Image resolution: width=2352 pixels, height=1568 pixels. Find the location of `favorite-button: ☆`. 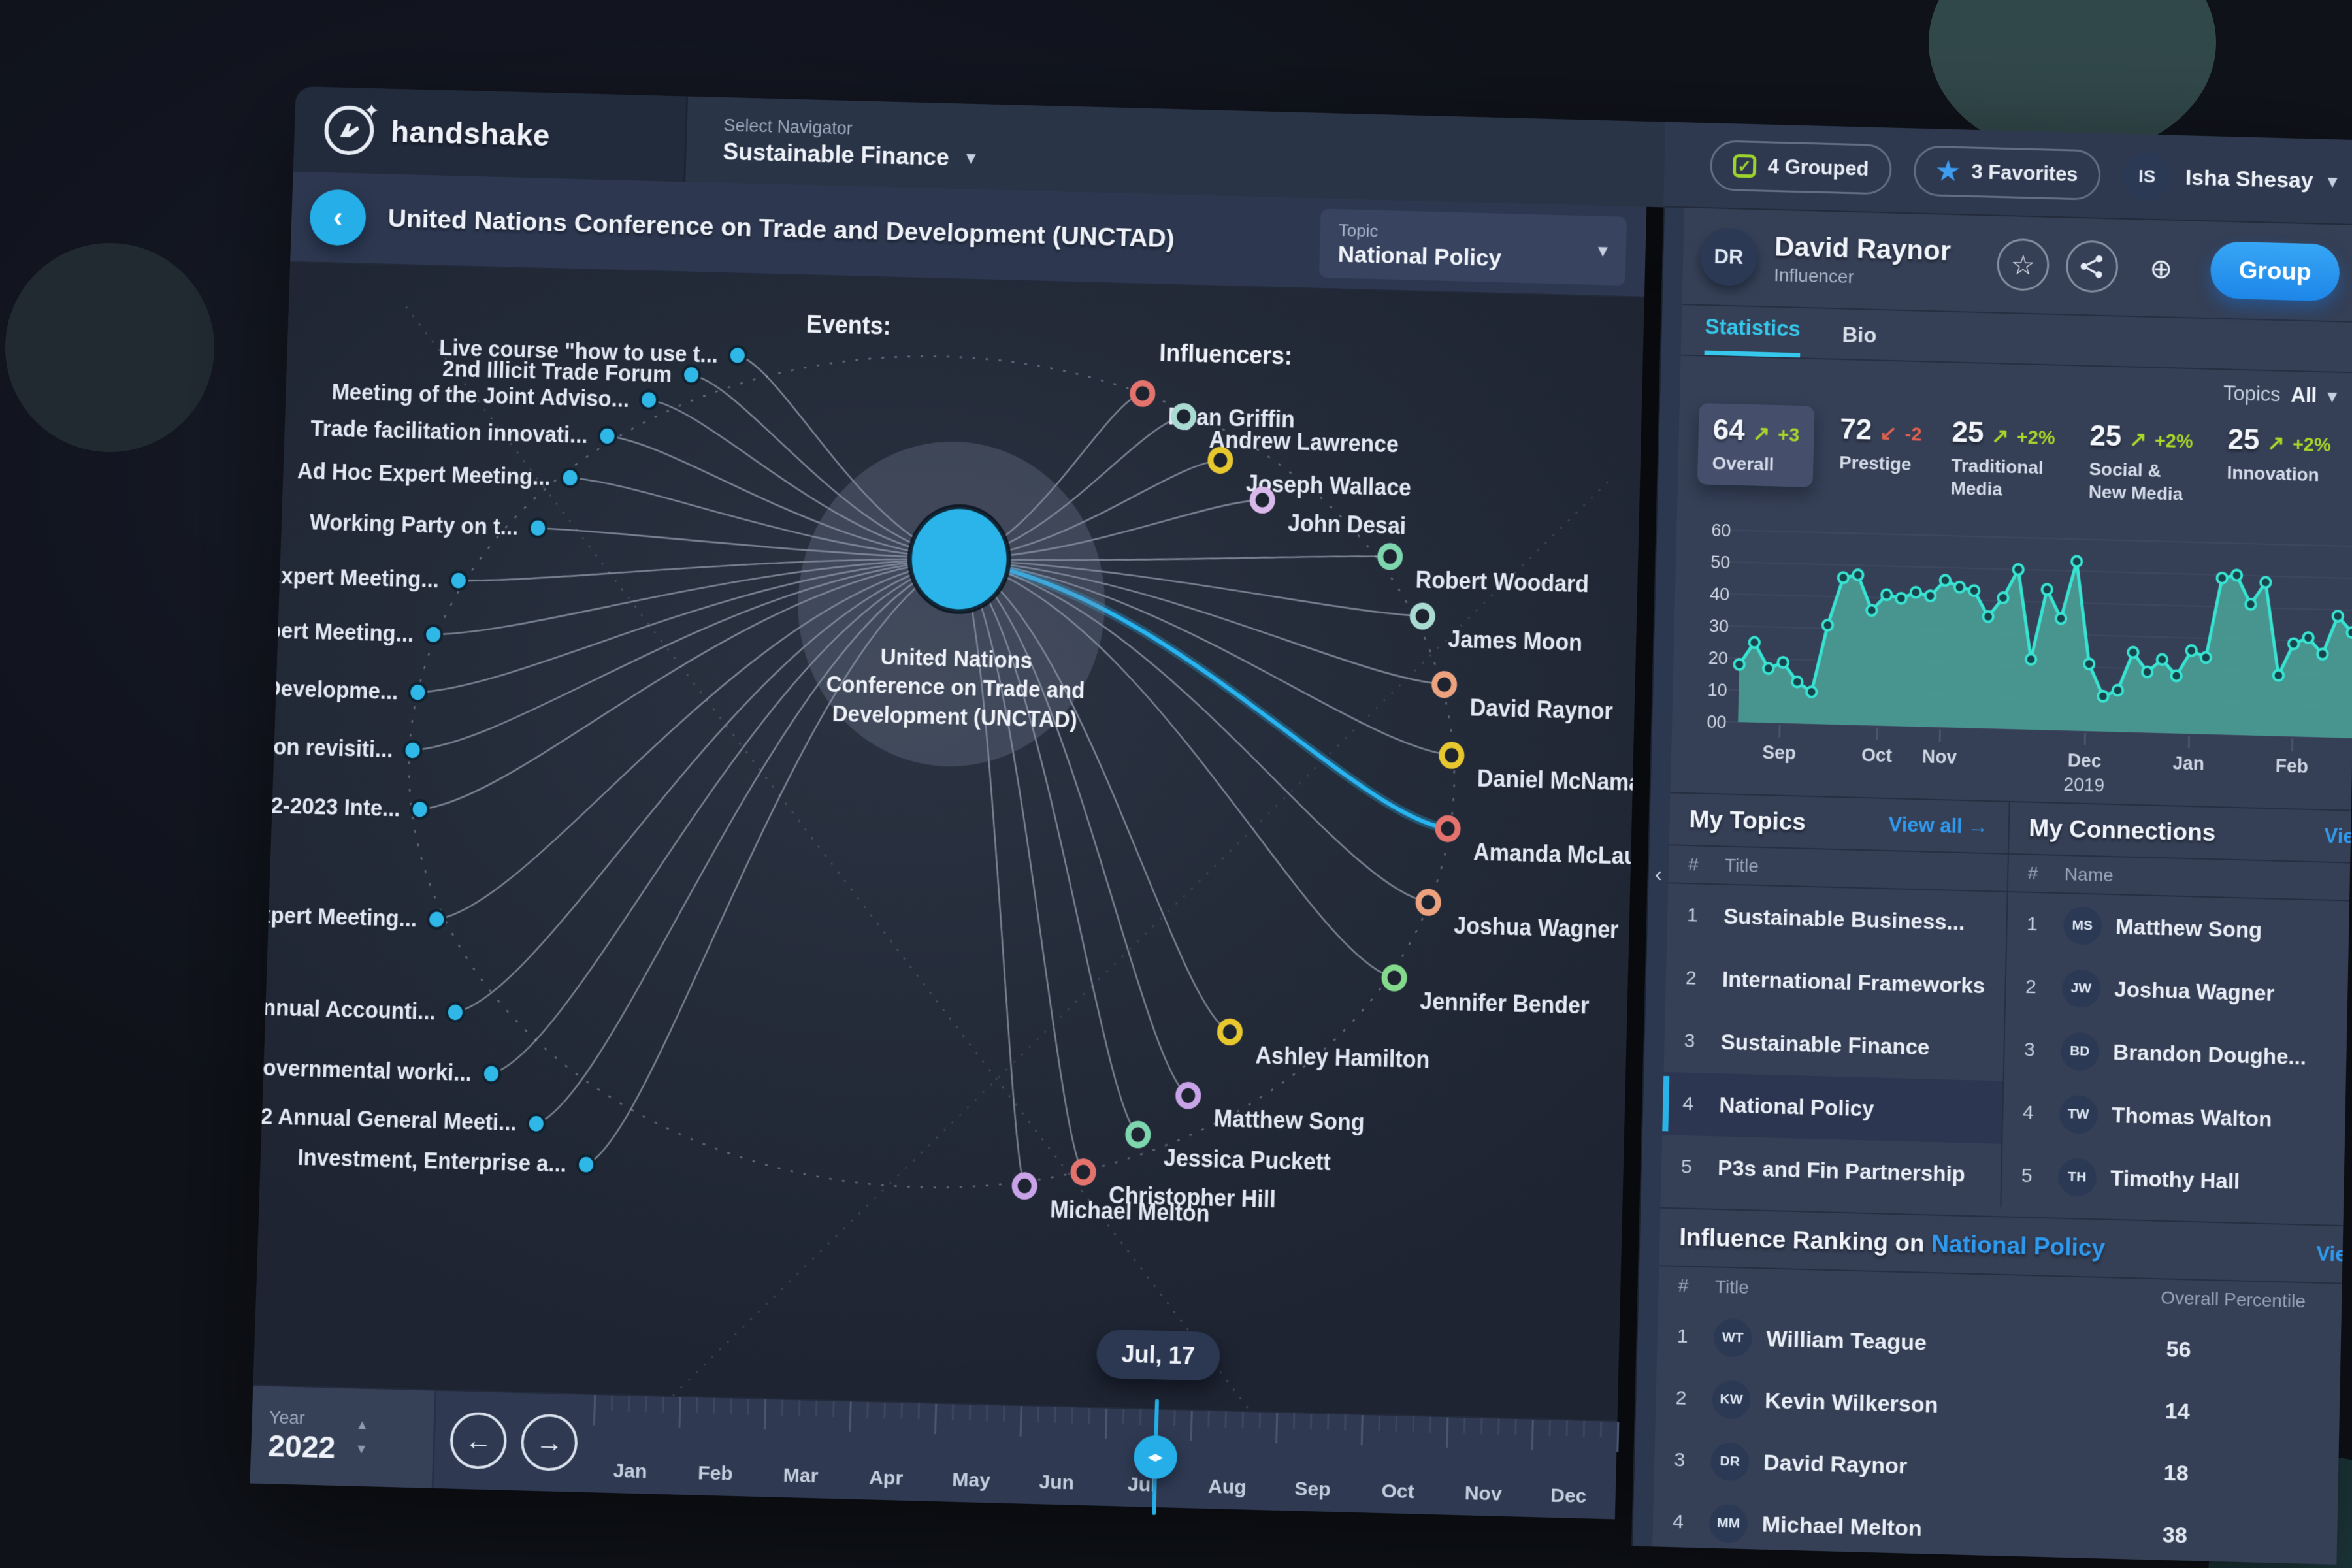

favorite-button: ☆ is located at coordinates (2023, 264).